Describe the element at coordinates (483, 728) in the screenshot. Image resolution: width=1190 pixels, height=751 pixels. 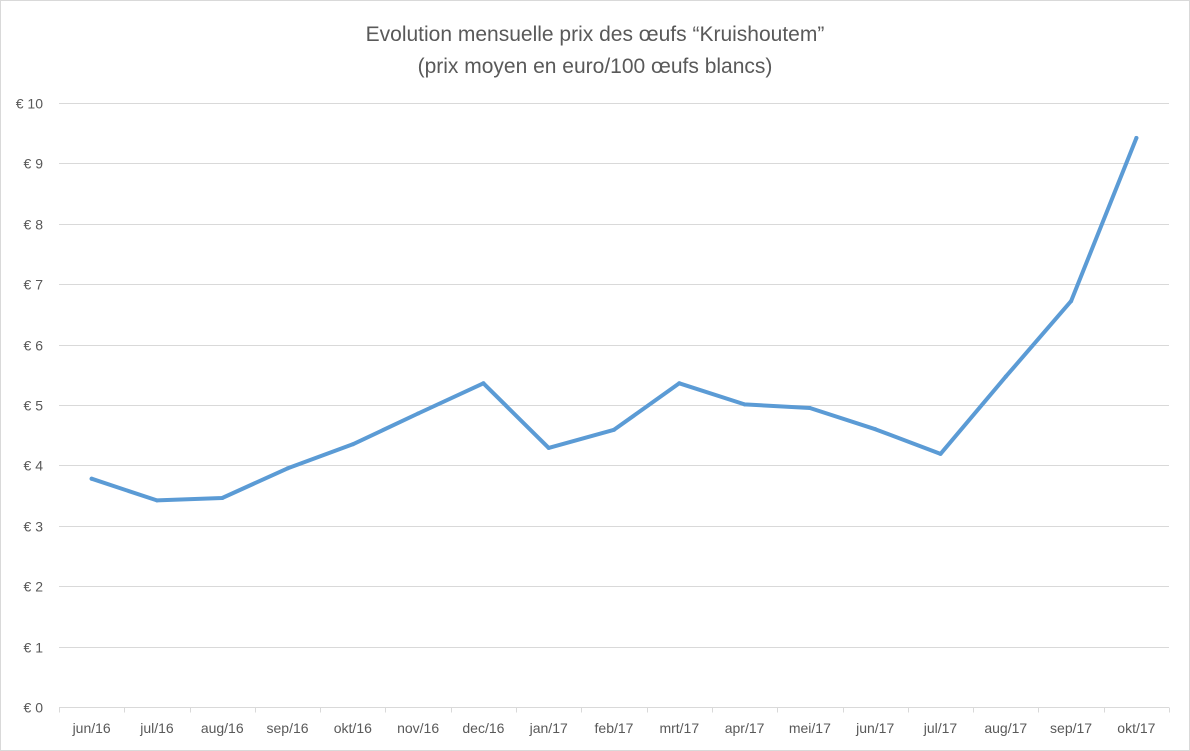
I see `x-tick-label: dec/16` at that location.